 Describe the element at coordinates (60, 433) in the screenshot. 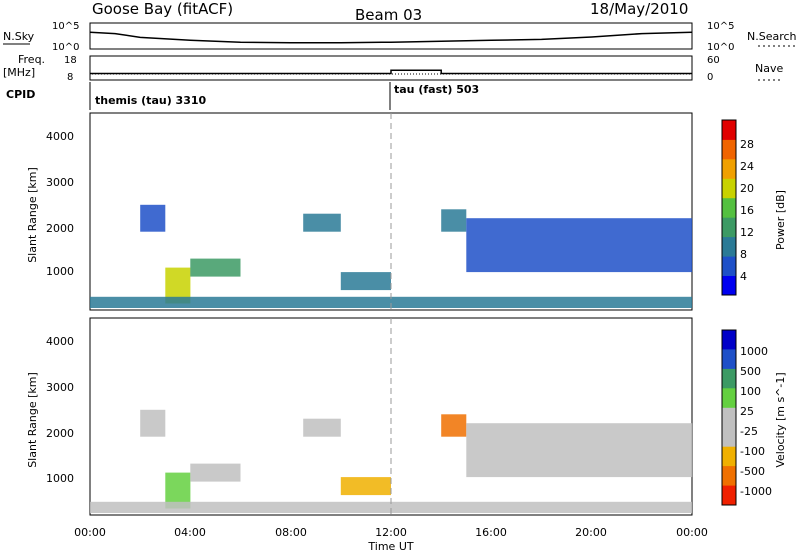

I see `velocity-ytick-2000: 2000` at that location.